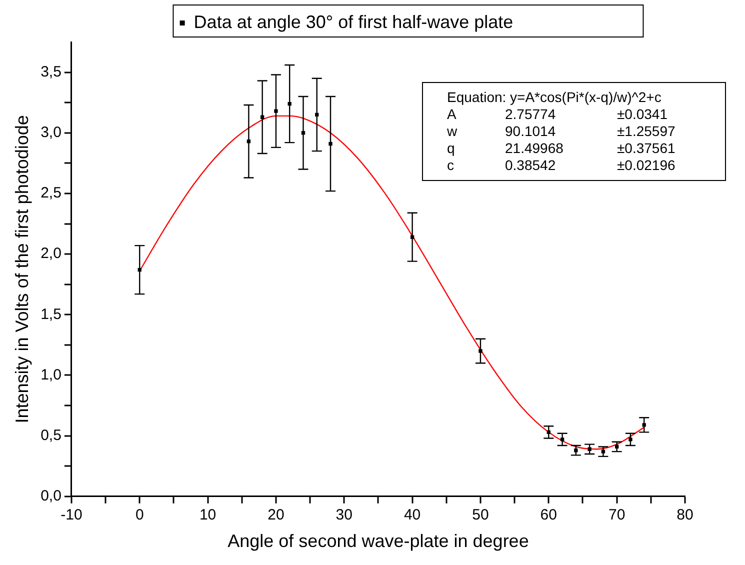 The height and width of the screenshot is (565, 745). What do you see at coordinates (51, 375) in the screenshot?
I see `y-tick-label: 1,0` at bounding box center [51, 375].